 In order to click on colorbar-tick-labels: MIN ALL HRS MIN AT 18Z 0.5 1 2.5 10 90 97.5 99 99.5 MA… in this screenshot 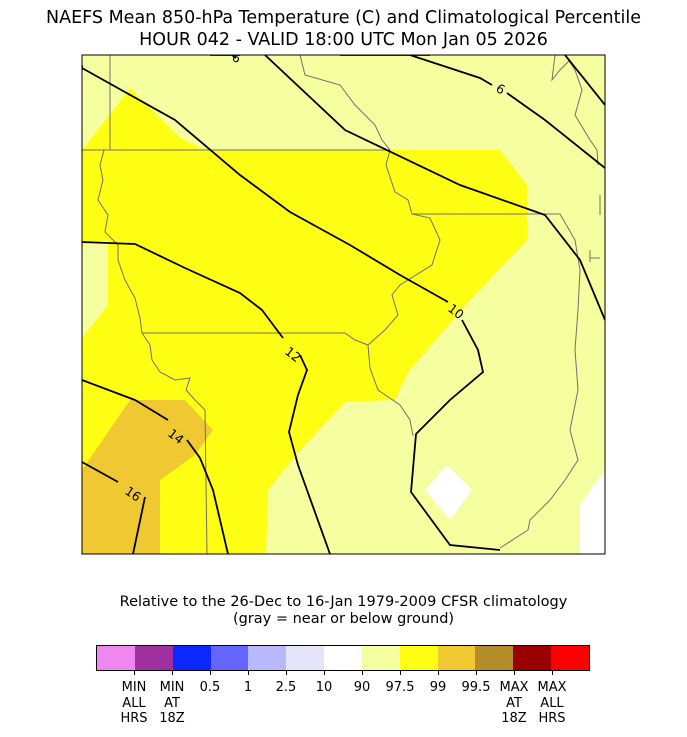, I will do `click(343, 708)`.